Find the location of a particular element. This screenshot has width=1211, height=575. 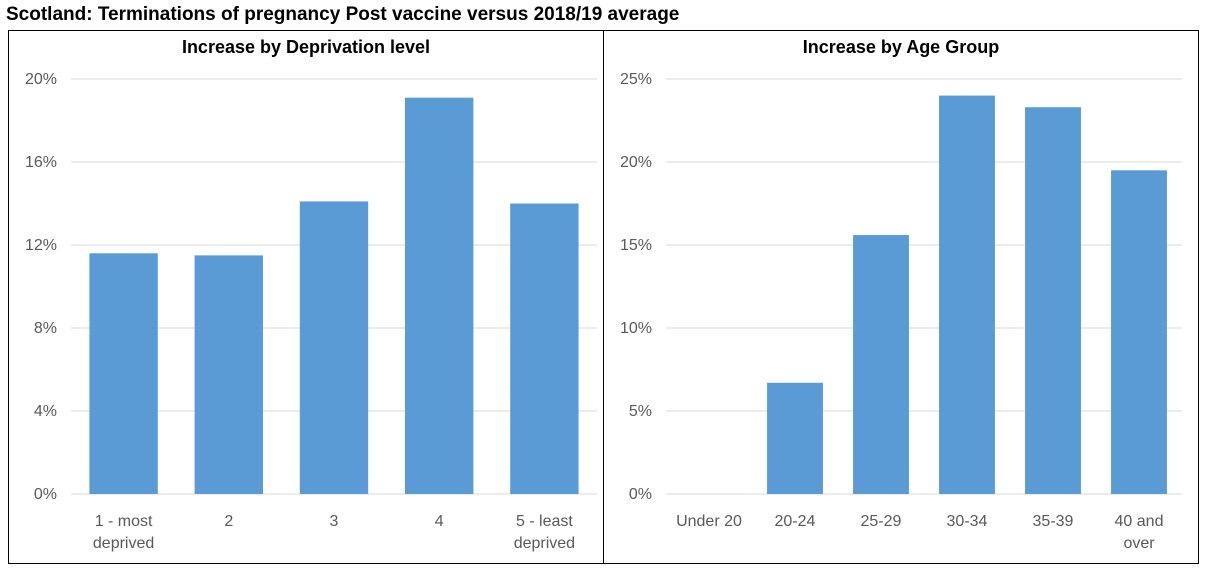

y-tick-label: 25% is located at coordinates (636, 79).